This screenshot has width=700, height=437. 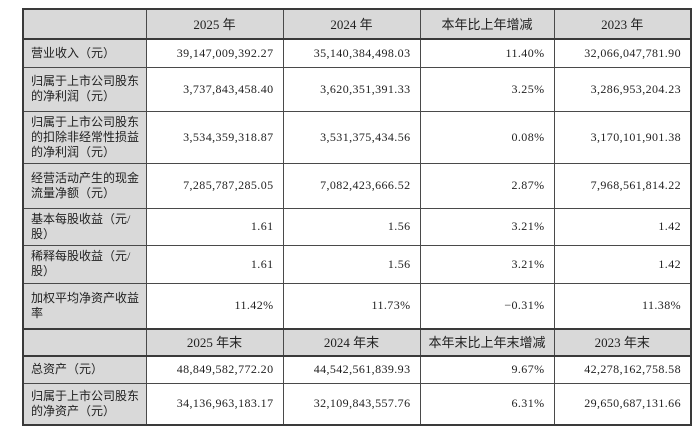 I want to click on row-label: 归属于上市公司股东的净资产（元）, so click(x=84, y=404).